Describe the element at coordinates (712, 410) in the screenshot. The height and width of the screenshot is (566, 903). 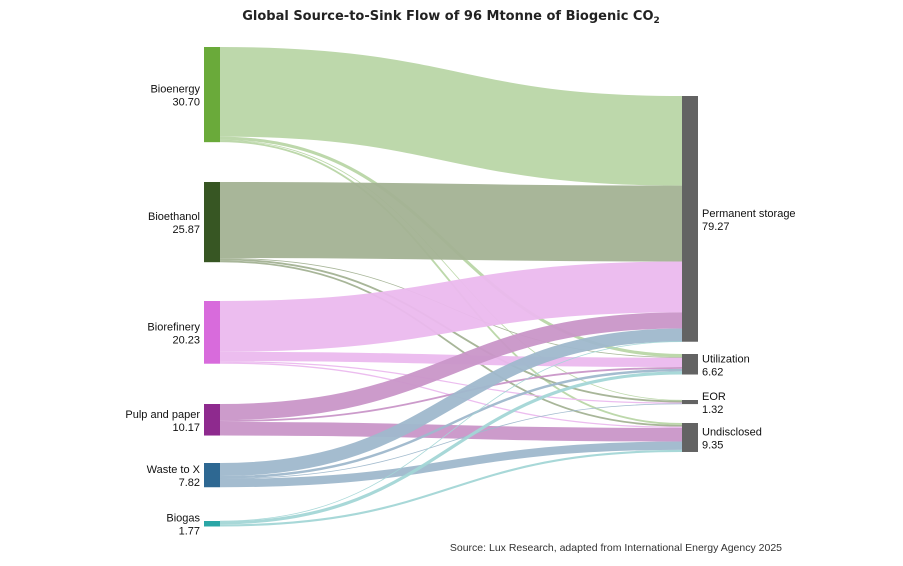
I see `sink-value-eor: 1.32` at that location.